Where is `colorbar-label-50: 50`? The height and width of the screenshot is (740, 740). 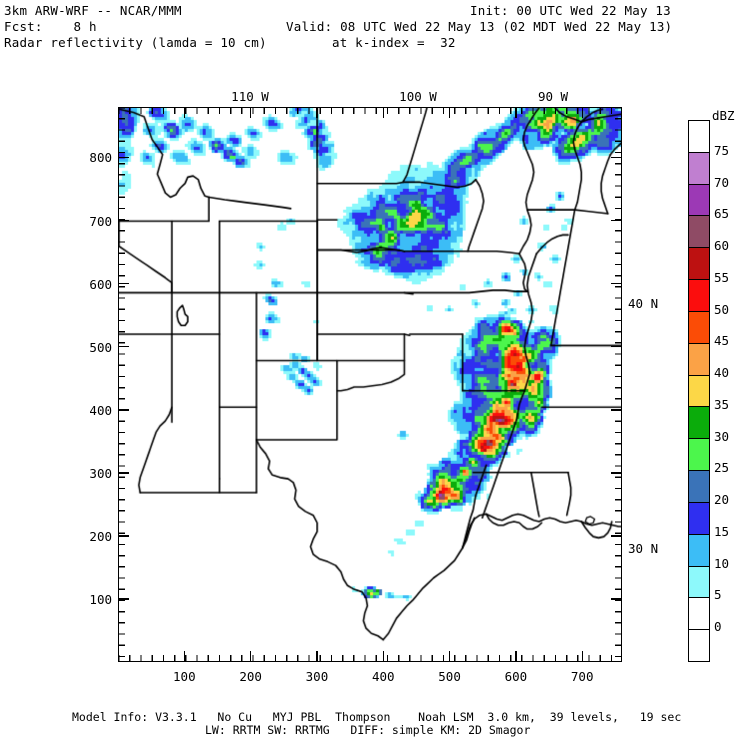 colorbar-label-50: 50 is located at coordinates (722, 309).